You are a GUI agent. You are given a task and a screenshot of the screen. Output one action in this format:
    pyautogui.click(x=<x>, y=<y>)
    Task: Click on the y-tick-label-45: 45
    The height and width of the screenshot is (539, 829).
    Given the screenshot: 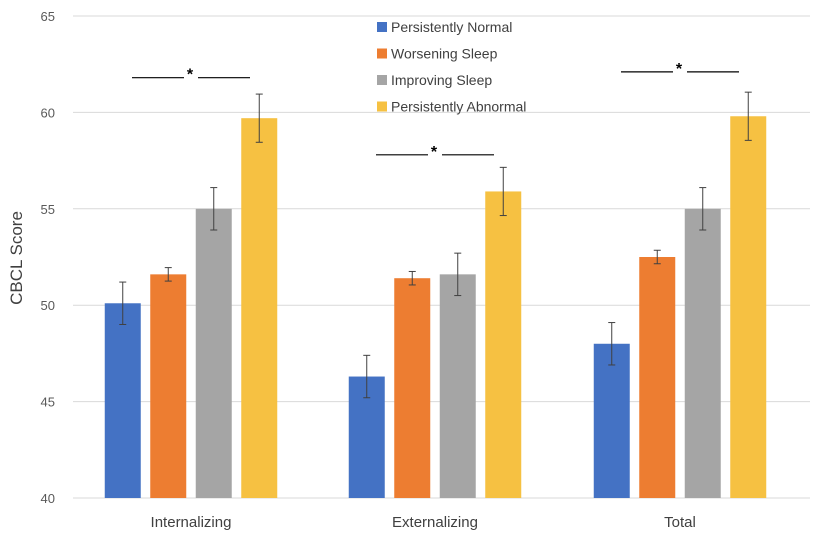 What is the action you would take?
    pyautogui.click(x=48, y=402)
    